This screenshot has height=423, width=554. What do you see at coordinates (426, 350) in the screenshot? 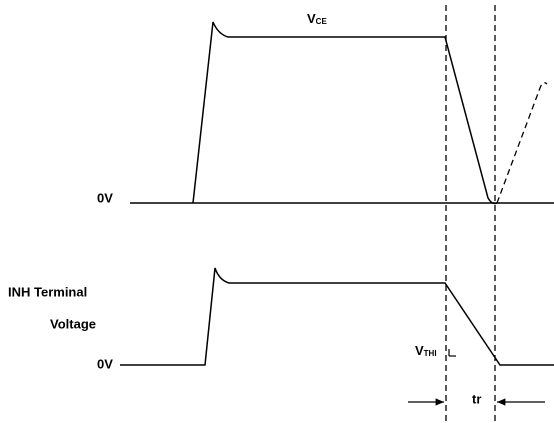
I see `threshold-label: VTHI` at bounding box center [426, 350].